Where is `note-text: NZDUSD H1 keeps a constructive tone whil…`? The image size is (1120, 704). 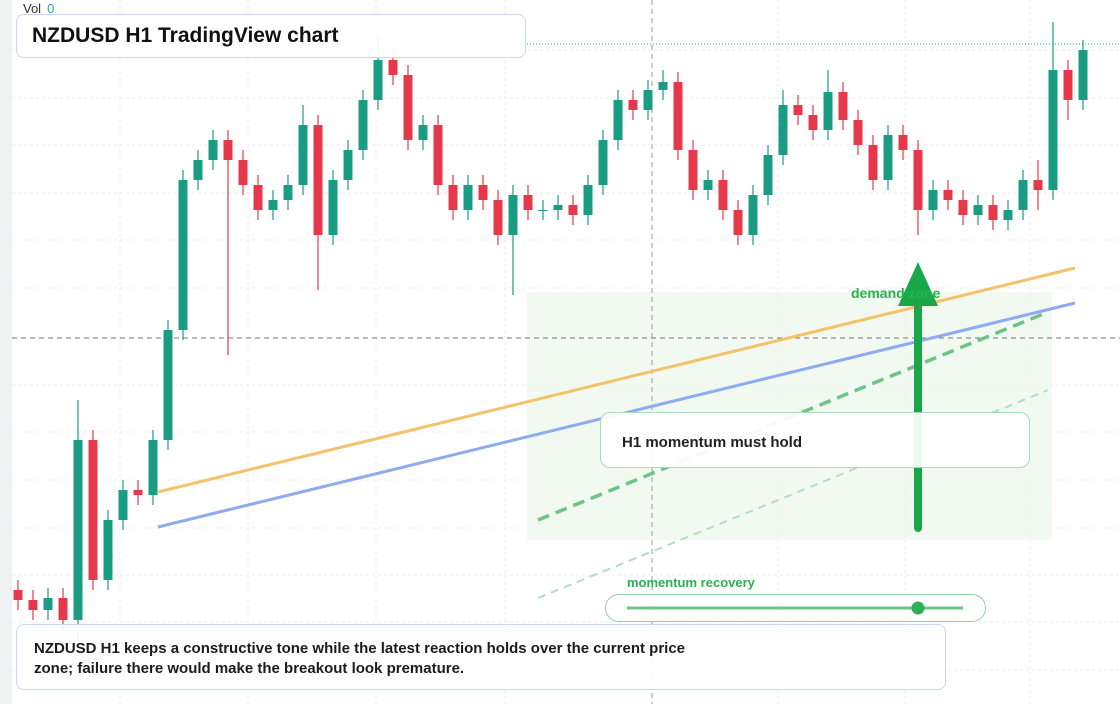 note-text: NZDUSD H1 keeps a constructive tone whil… is located at coordinates (360, 658).